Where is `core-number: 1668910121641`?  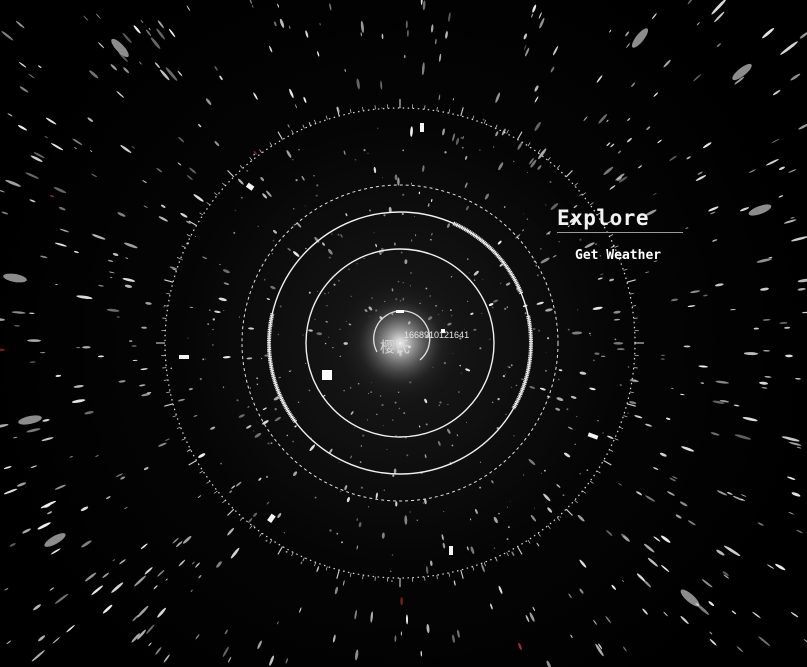 core-number: 1668910121641 is located at coordinates (437, 335).